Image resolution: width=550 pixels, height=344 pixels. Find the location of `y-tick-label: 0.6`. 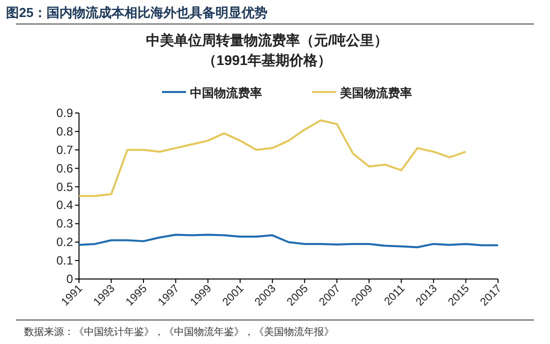

y-tick-label: 0.6 is located at coordinates (65, 168).